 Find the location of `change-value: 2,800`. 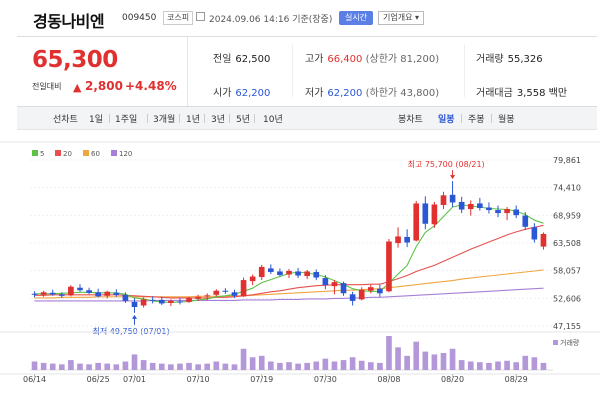

change-value: 2,800 is located at coordinates (104, 86).